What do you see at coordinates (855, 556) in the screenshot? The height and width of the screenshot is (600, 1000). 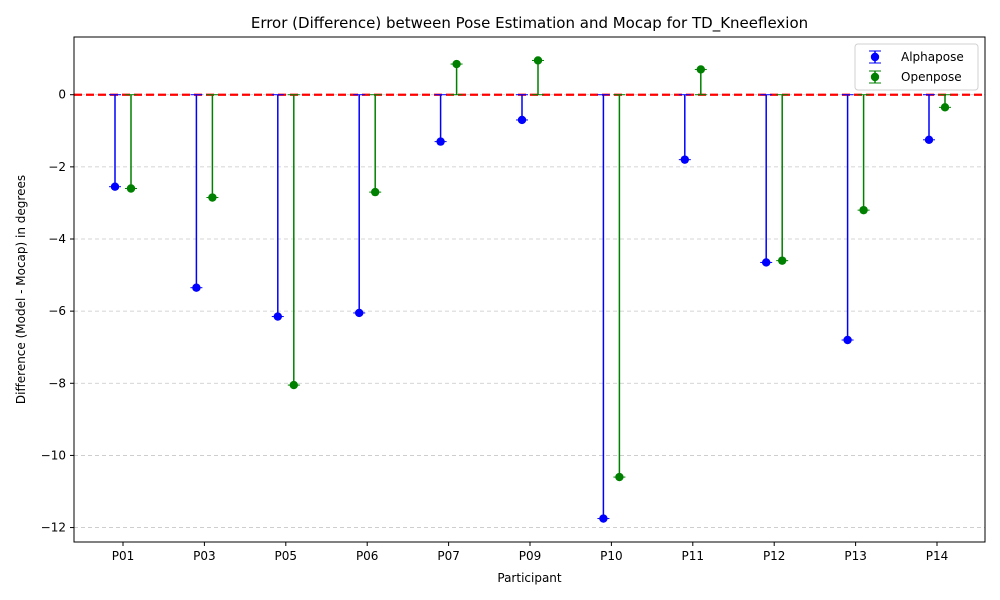 I see `x-tick-label: P13` at bounding box center [855, 556].